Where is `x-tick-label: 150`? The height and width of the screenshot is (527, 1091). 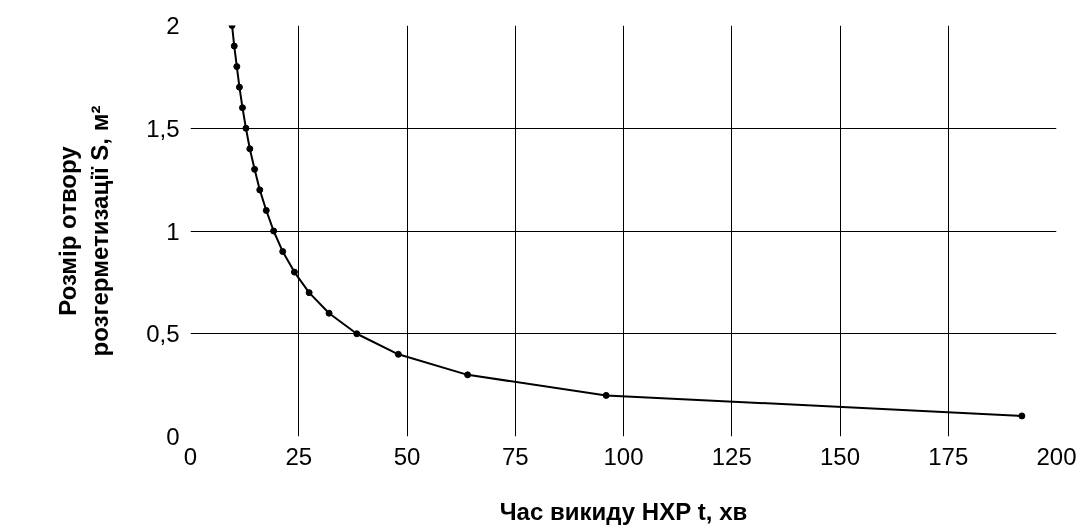 x-tick-label: 150 is located at coordinates (840, 456).